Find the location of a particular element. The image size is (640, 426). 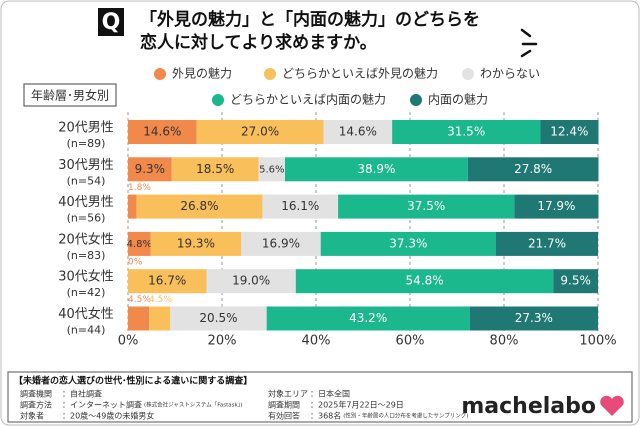

value-label: 1.8% is located at coordinates (139, 188).